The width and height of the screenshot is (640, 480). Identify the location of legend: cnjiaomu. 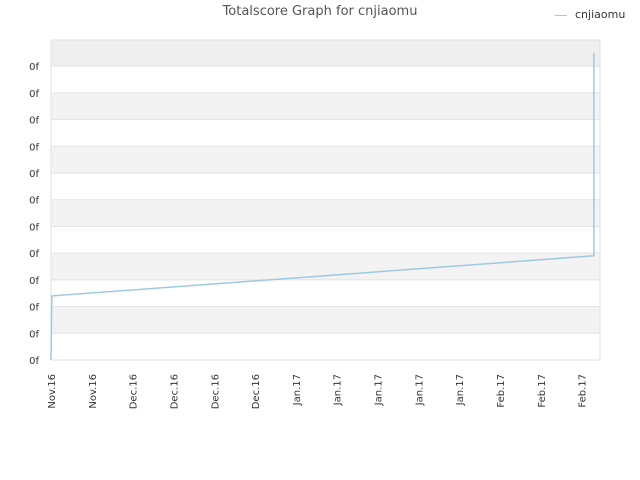
(590, 14).